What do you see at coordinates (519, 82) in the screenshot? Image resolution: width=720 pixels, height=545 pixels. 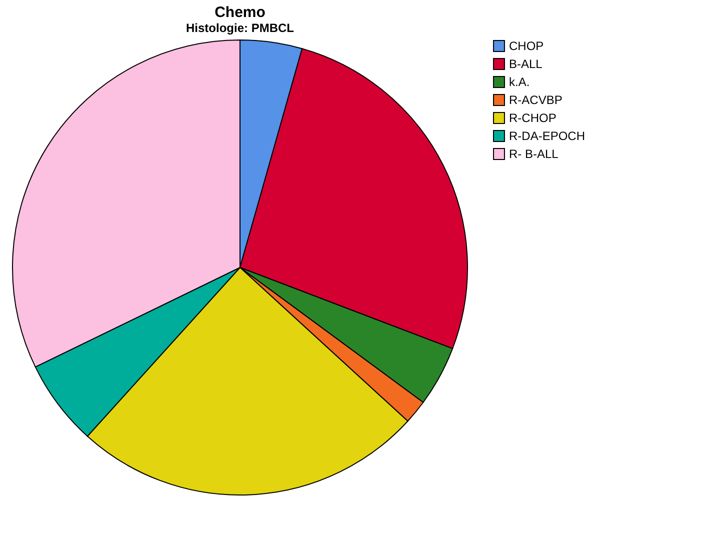 I see `legend-label: k.A.` at bounding box center [519, 82].